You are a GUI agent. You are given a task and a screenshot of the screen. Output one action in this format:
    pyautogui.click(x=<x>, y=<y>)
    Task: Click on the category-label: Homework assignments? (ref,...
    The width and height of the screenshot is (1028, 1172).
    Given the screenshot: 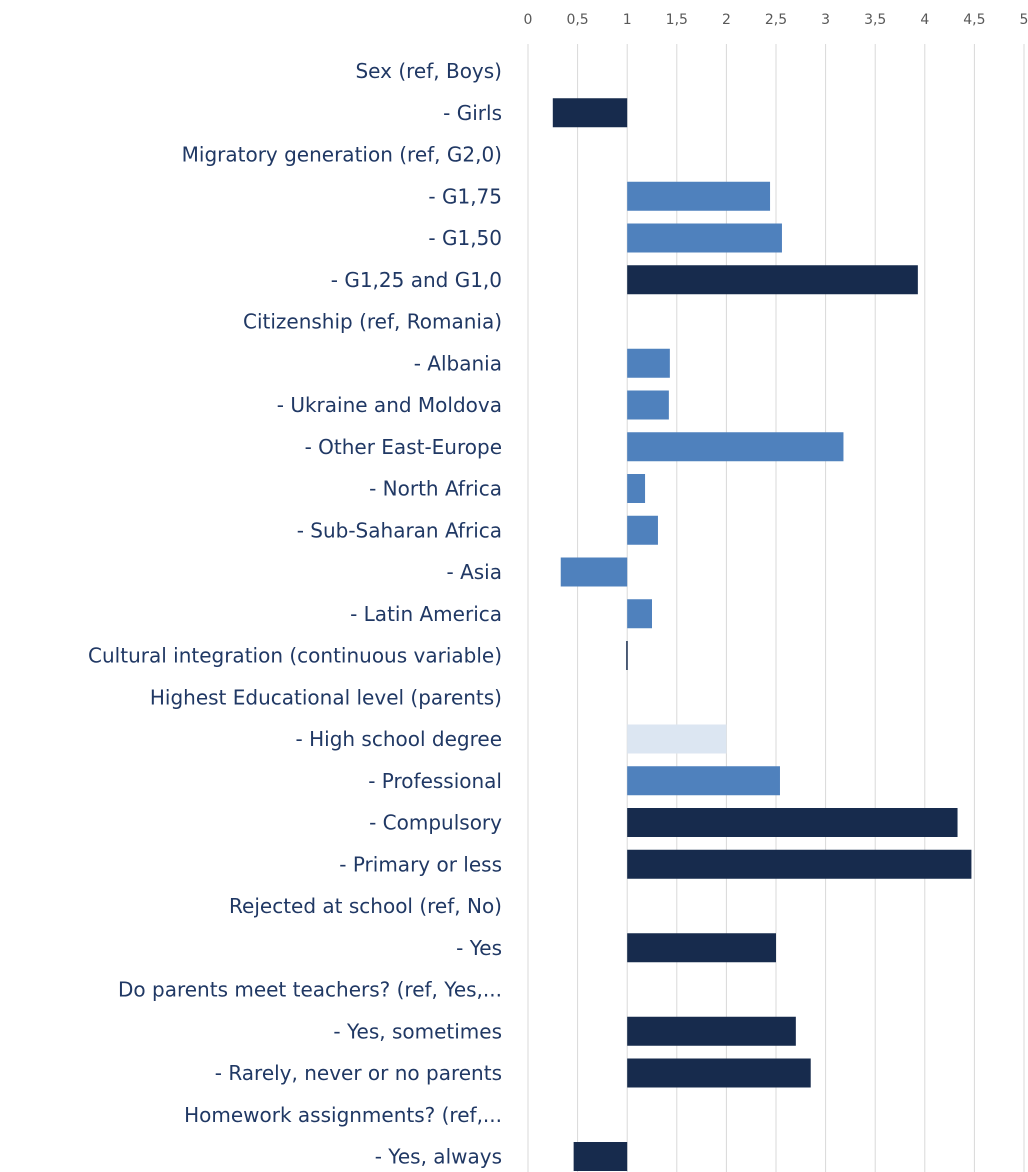 What is the action you would take?
    pyautogui.click(x=343, y=1115)
    